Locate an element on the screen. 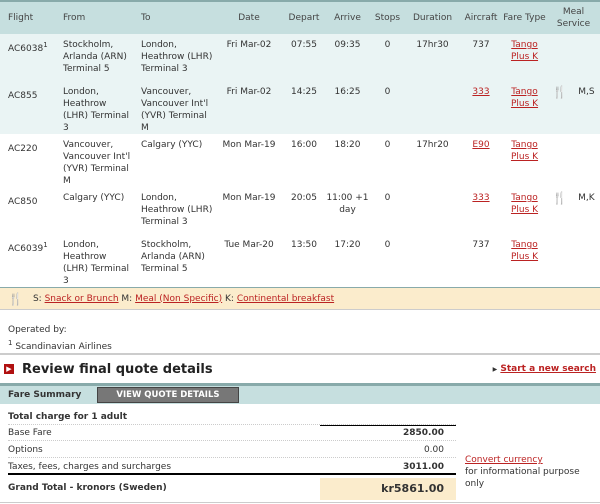 This screenshot has height=504, width=600. totals-heading: Total charge for 1 adult is located at coordinates (232, 417).